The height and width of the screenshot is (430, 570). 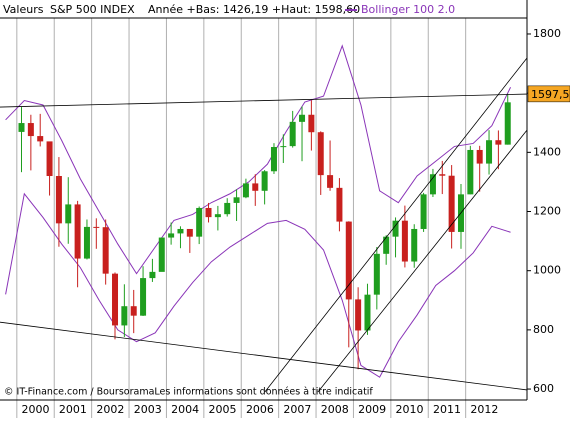 I want to click on y-tick-label: 1200, so click(x=547, y=211).